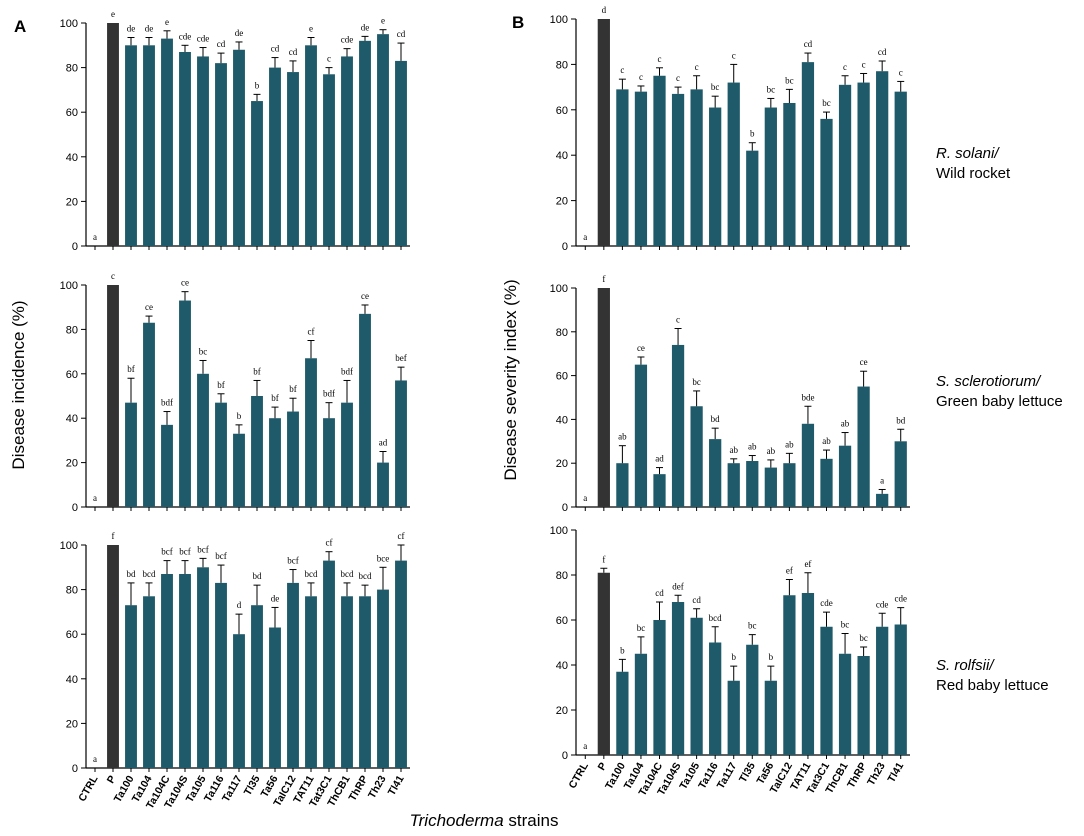 Image resolution: width=1084 pixels, height=836 pixels. I want to click on significance-letter: f, so click(113, 536).